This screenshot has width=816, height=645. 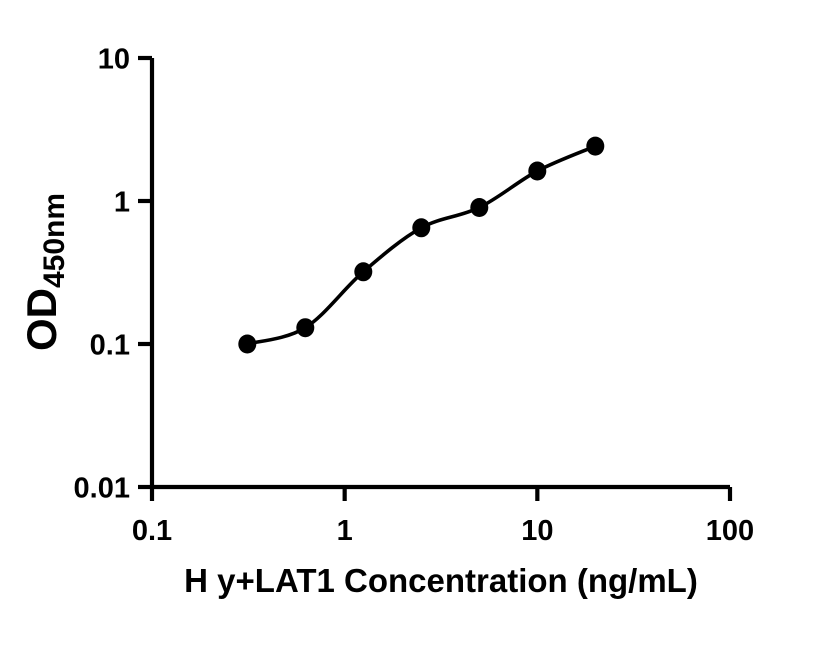 What do you see at coordinates (152, 531) in the screenshot?
I see `x-tick-label: 0.1` at bounding box center [152, 531].